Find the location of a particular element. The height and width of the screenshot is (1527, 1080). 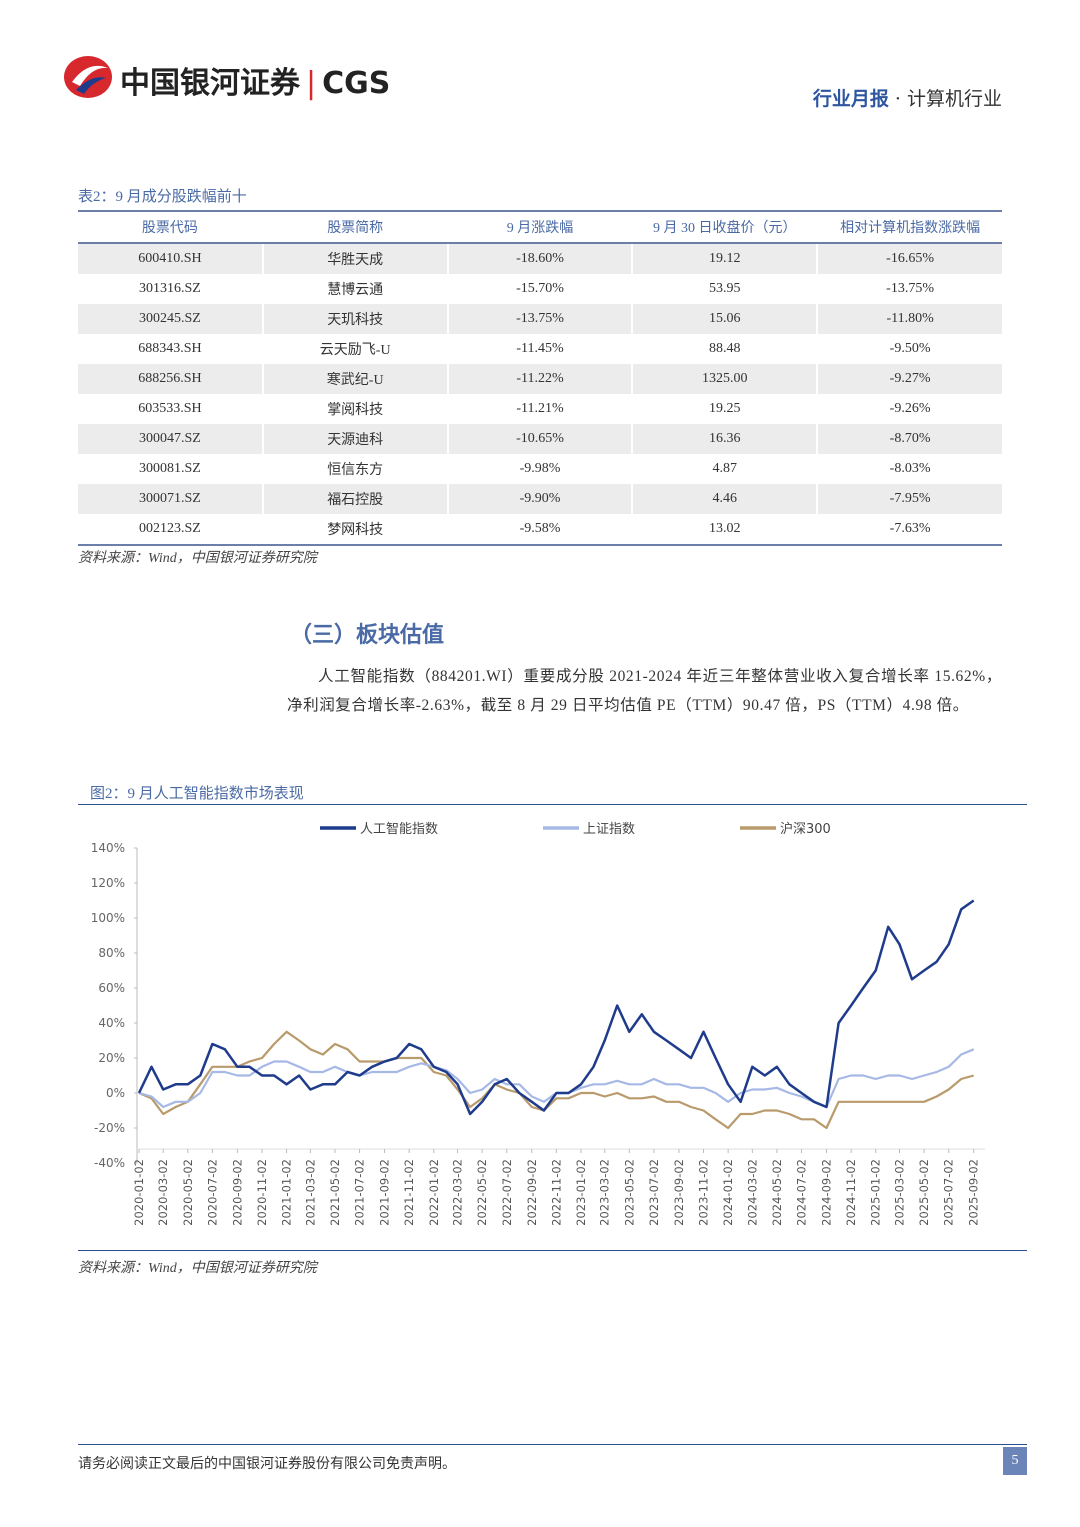

cell: 1325.00 is located at coordinates (724, 379).